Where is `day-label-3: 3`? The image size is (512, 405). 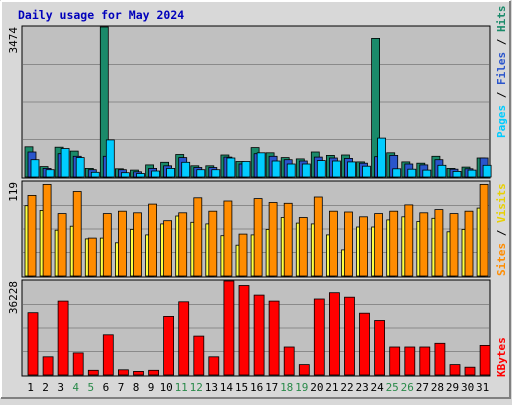 day-label-3: 3 is located at coordinates (60, 387).